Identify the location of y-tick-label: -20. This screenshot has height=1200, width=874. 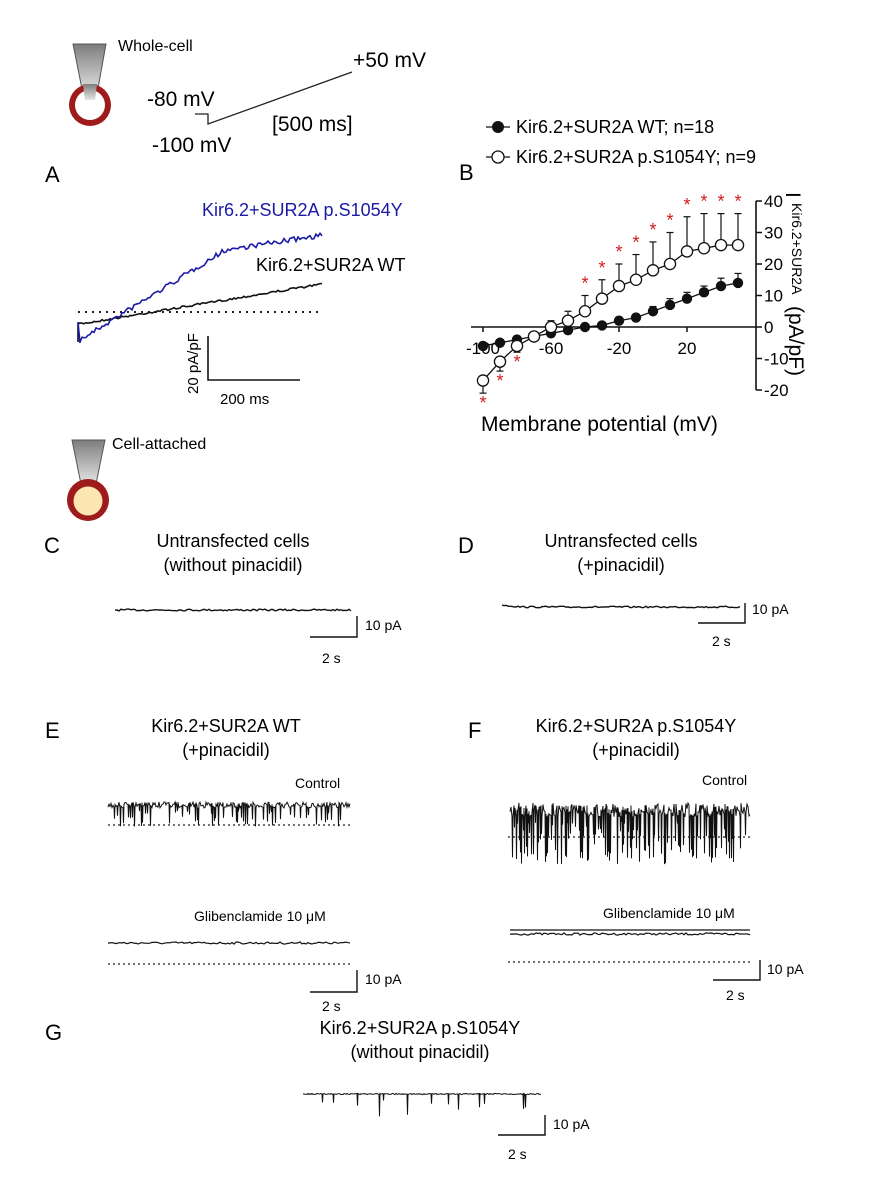
(776, 390).